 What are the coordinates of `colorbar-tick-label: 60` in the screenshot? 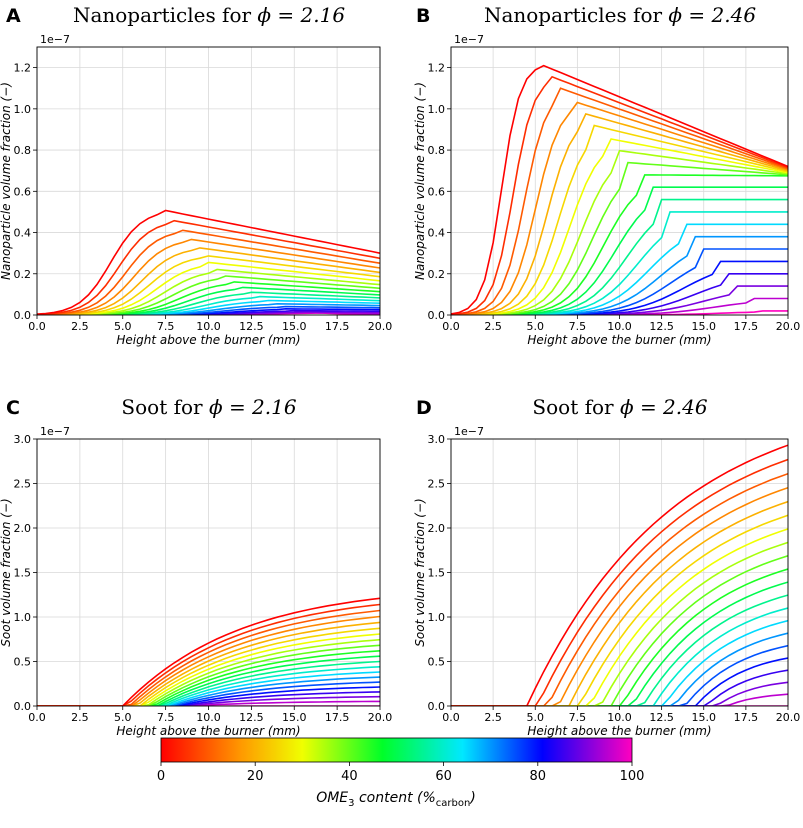 It's located at (443, 776).